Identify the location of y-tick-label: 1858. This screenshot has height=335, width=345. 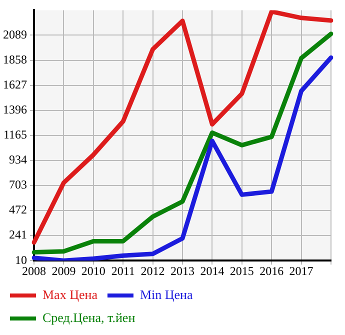
(15, 59).